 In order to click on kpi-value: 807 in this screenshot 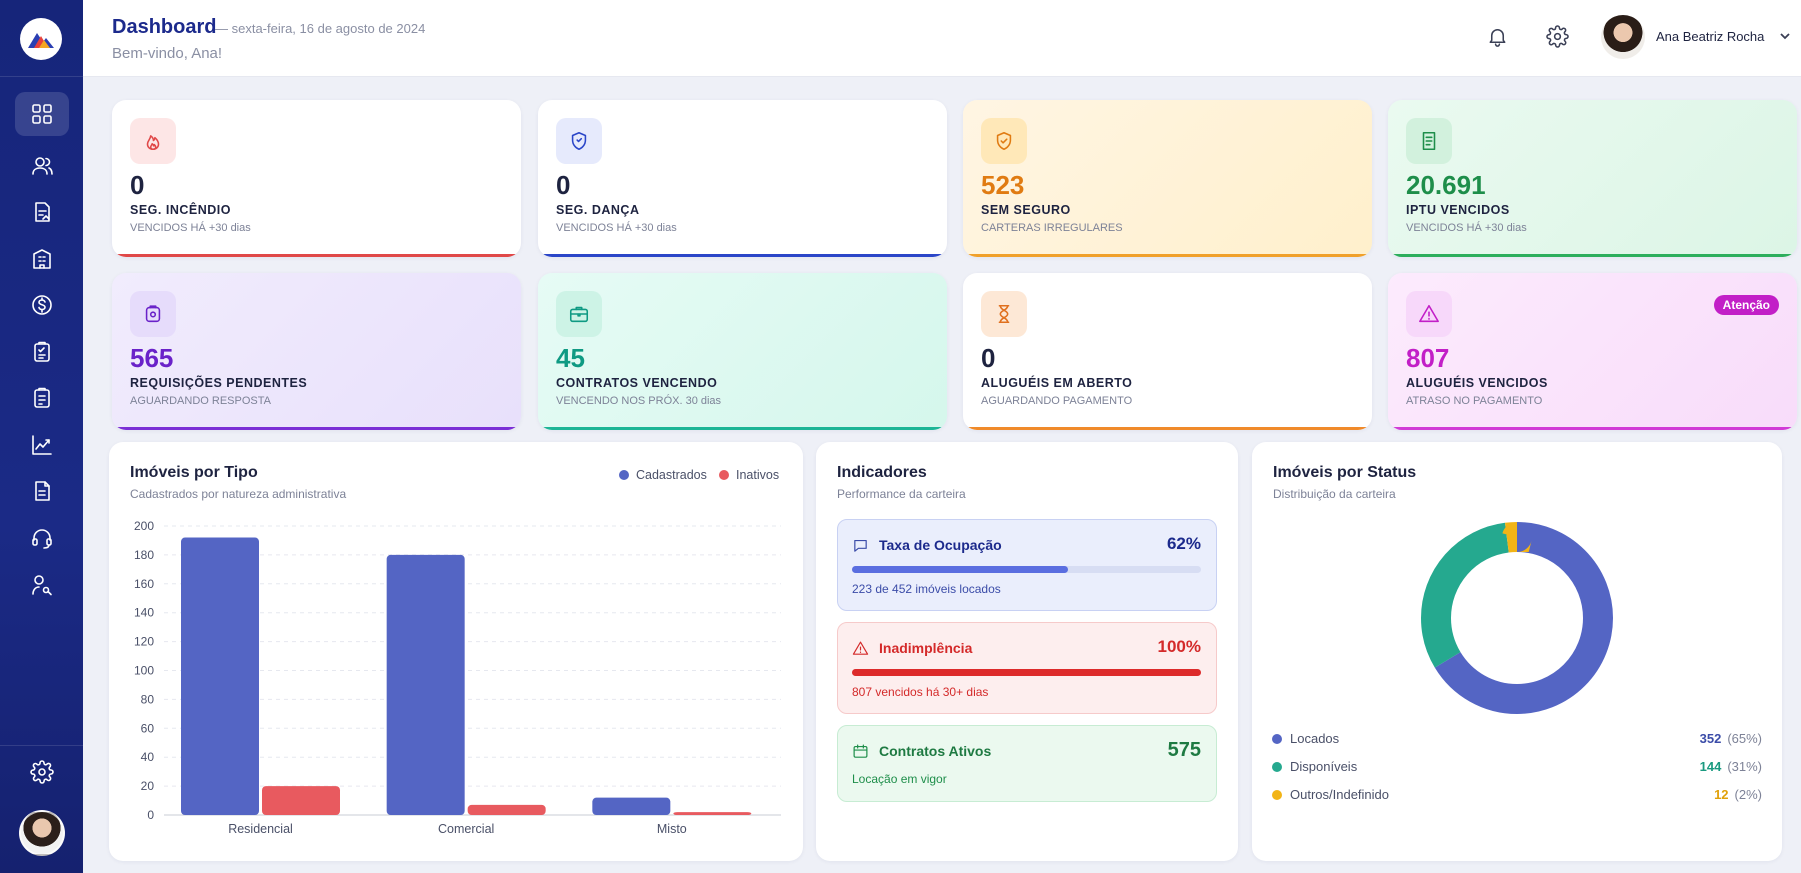, I will do `click(1428, 358)`.